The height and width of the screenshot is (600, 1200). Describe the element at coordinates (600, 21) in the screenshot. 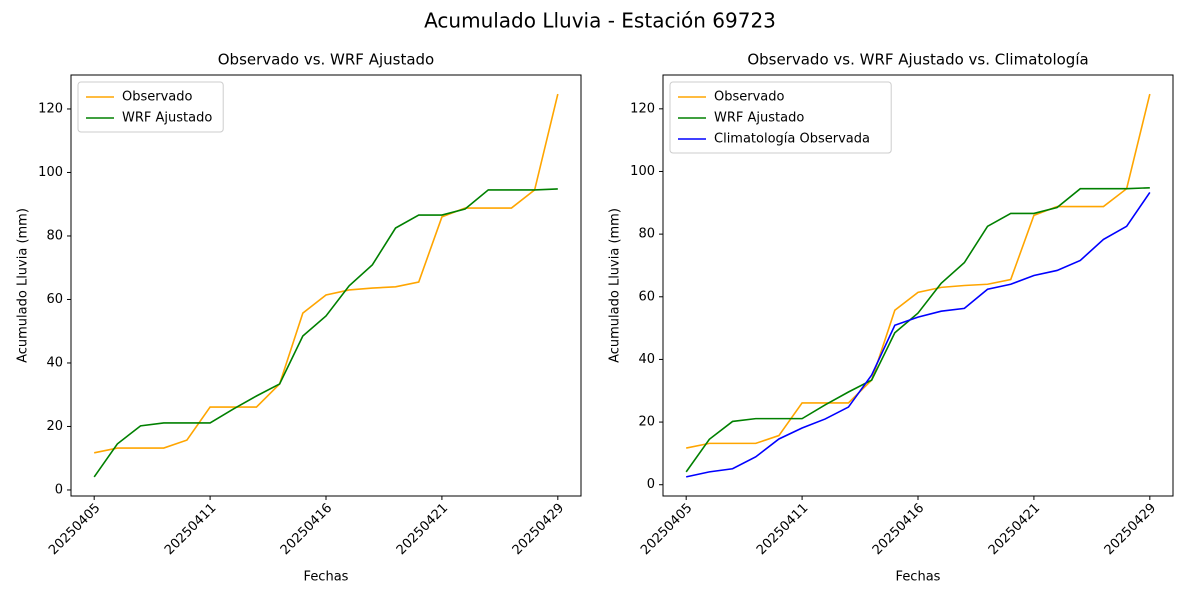

I see `figure-title: Acumulado Lluvia - Estación 69723` at that location.